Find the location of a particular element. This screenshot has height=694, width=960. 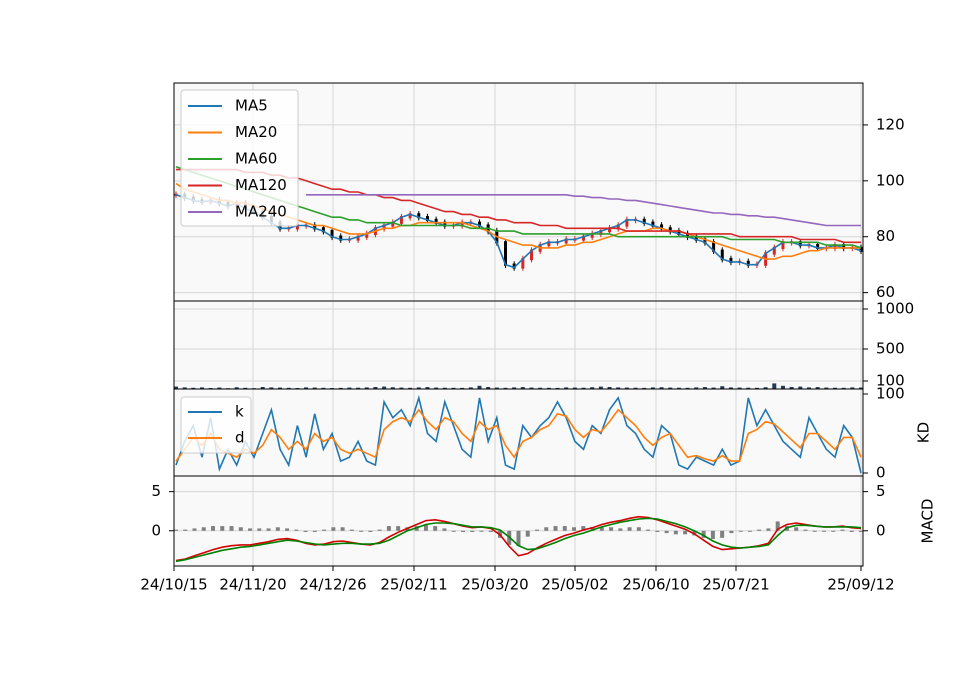

x-tick-label: 24/12/26 is located at coordinates (332, 585).